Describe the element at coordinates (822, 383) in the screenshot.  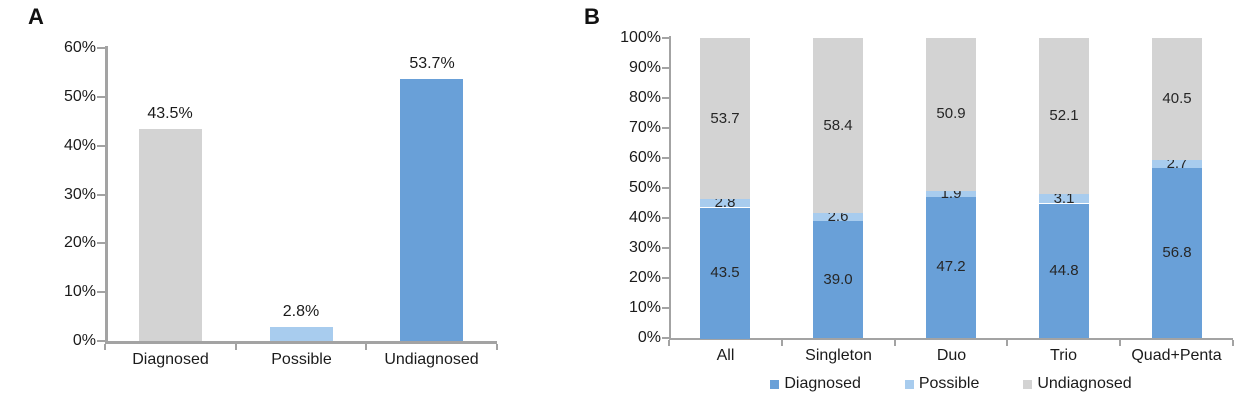
I see `legend-label-diagnosed: Diagnosed` at that location.